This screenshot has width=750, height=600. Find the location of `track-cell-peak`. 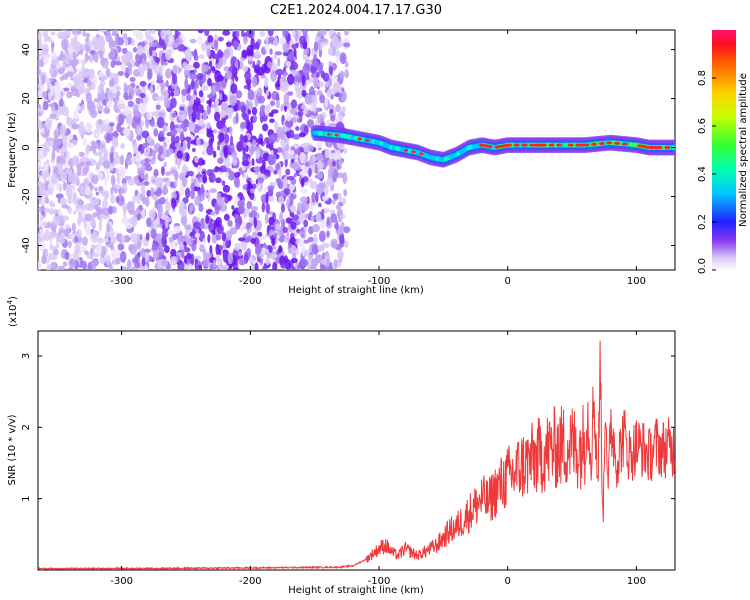

track-cell-peak is located at coordinates (659, 148).